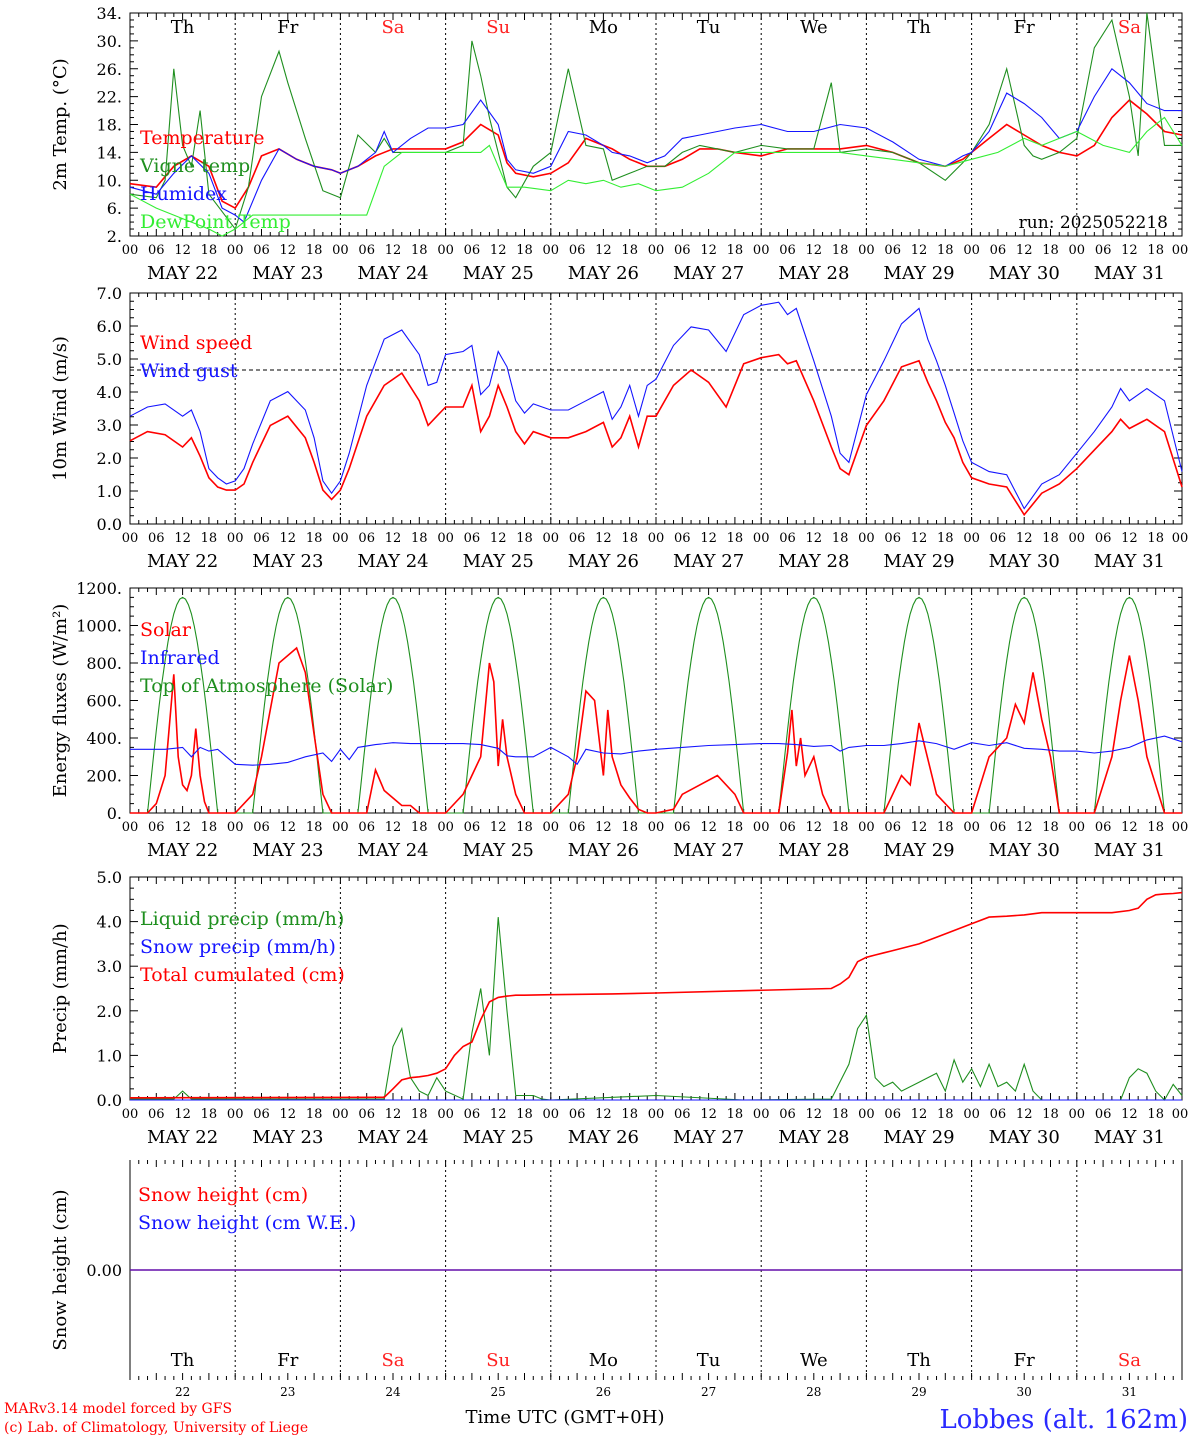 The width and height of the screenshot is (1194, 1440). Describe the element at coordinates (287, 1392) in the screenshot. I see `day-number: 23` at that location.